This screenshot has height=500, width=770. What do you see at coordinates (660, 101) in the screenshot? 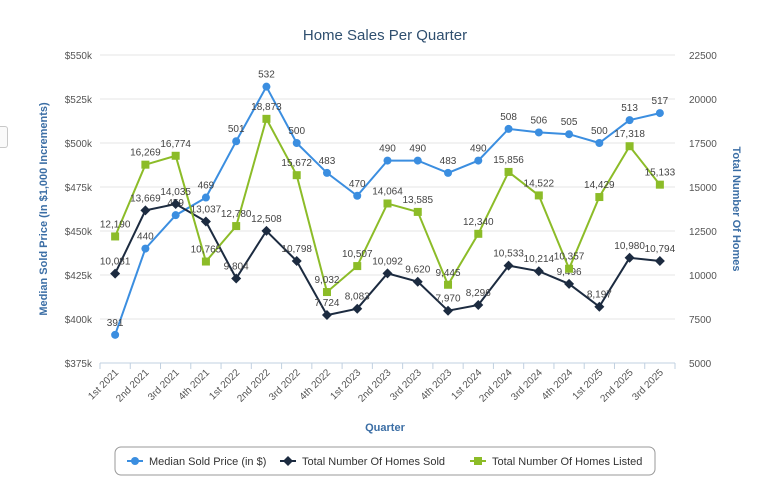
I see `series-0-data-label: 517` at bounding box center [660, 101].